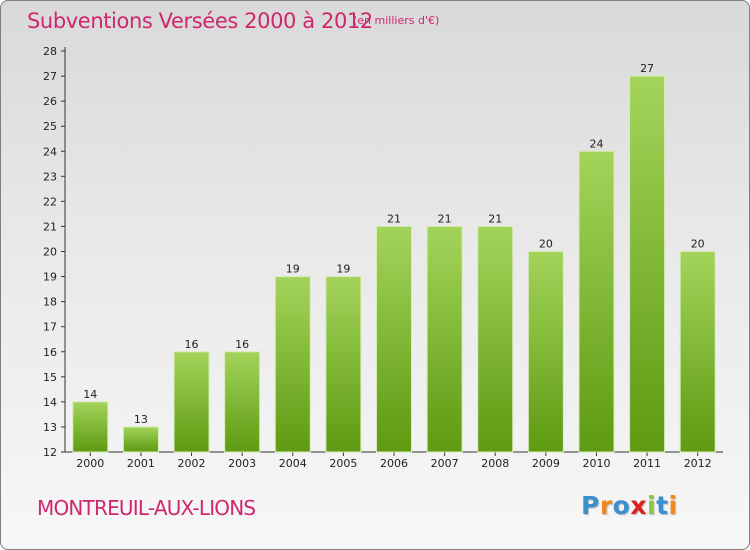  I want to click on x-tick-label: 2002, so click(192, 463).